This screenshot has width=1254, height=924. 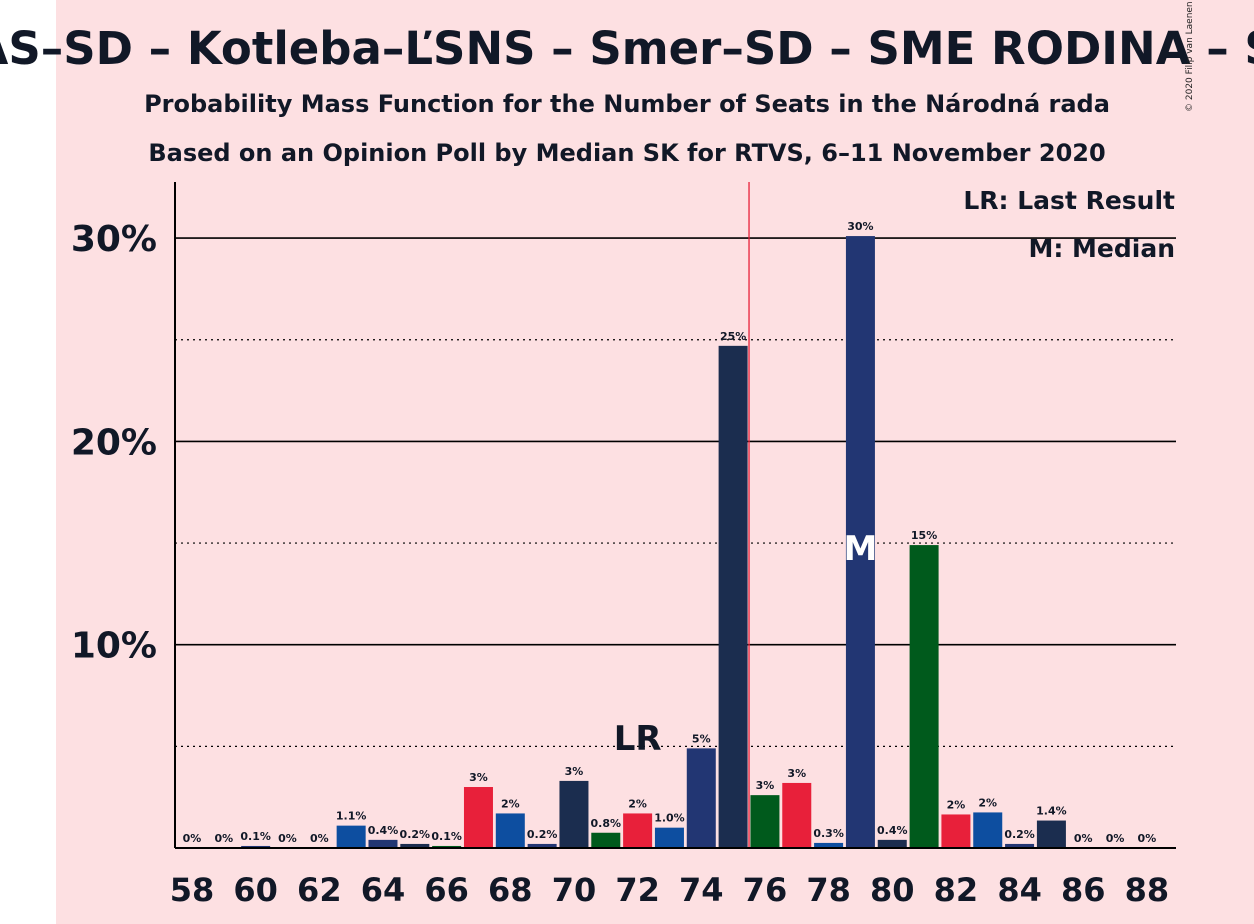 What do you see at coordinates (892, 890) in the screenshot?
I see `x-tick-label: 80` at bounding box center [892, 890].